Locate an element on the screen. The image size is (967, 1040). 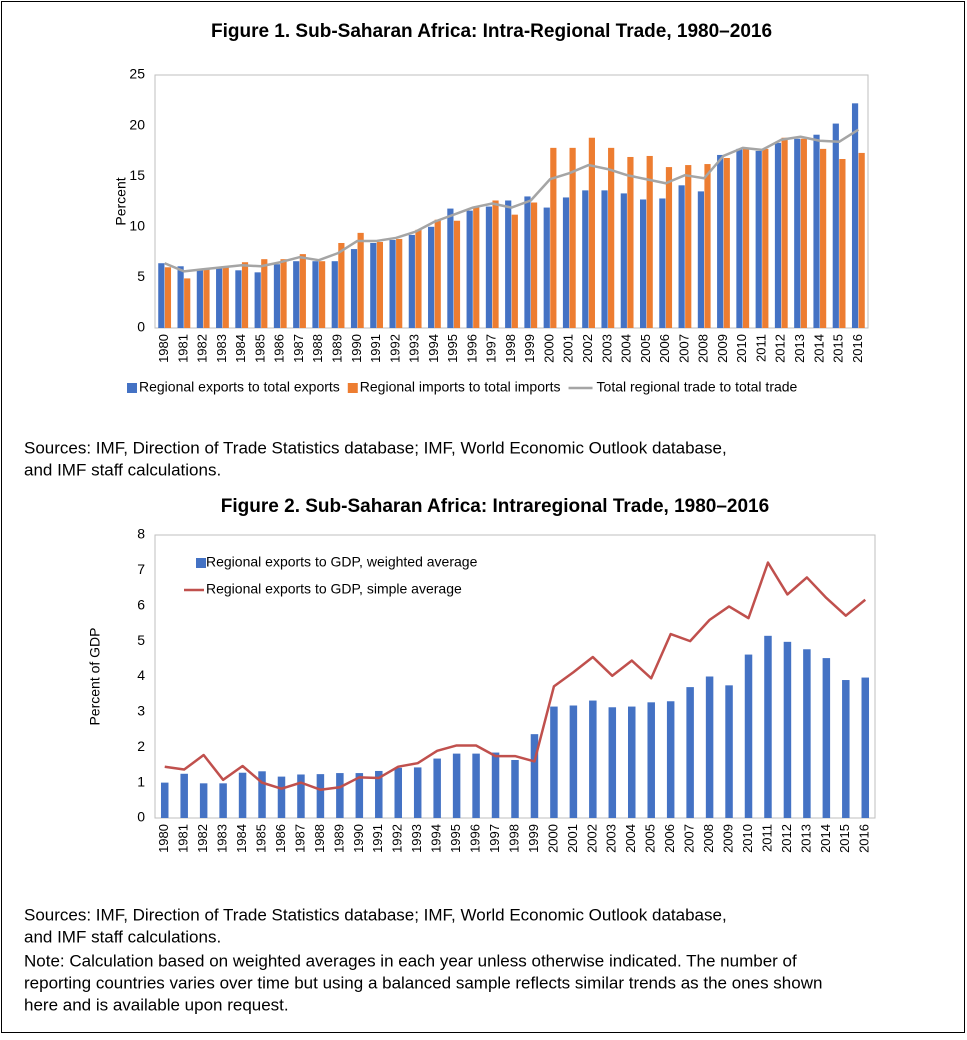
y-tick-label: 0 is located at coordinates (141, 817).